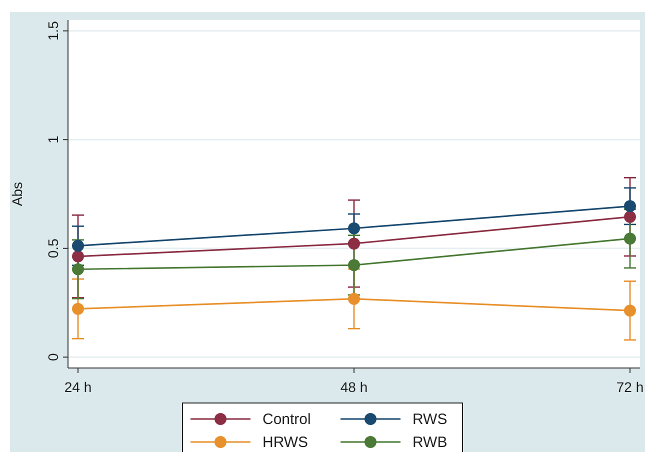 This screenshot has height=452, width=645. Describe the element at coordinates (53, 248) in the screenshot. I see `y-tick-label: 0.5` at that location.